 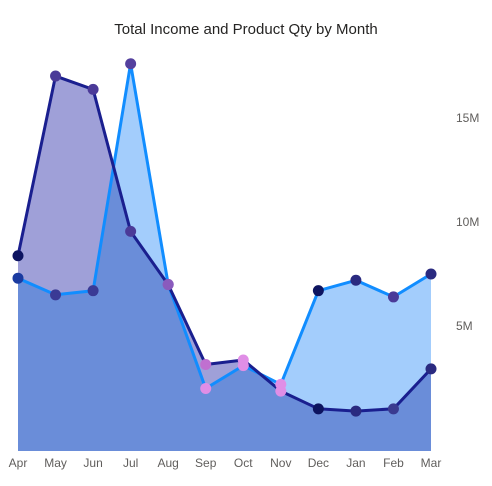 What do you see at coordinates (130, 463) in the screenshot?
I see `x-tick-label: Jul` at bounding box center [130, 463].